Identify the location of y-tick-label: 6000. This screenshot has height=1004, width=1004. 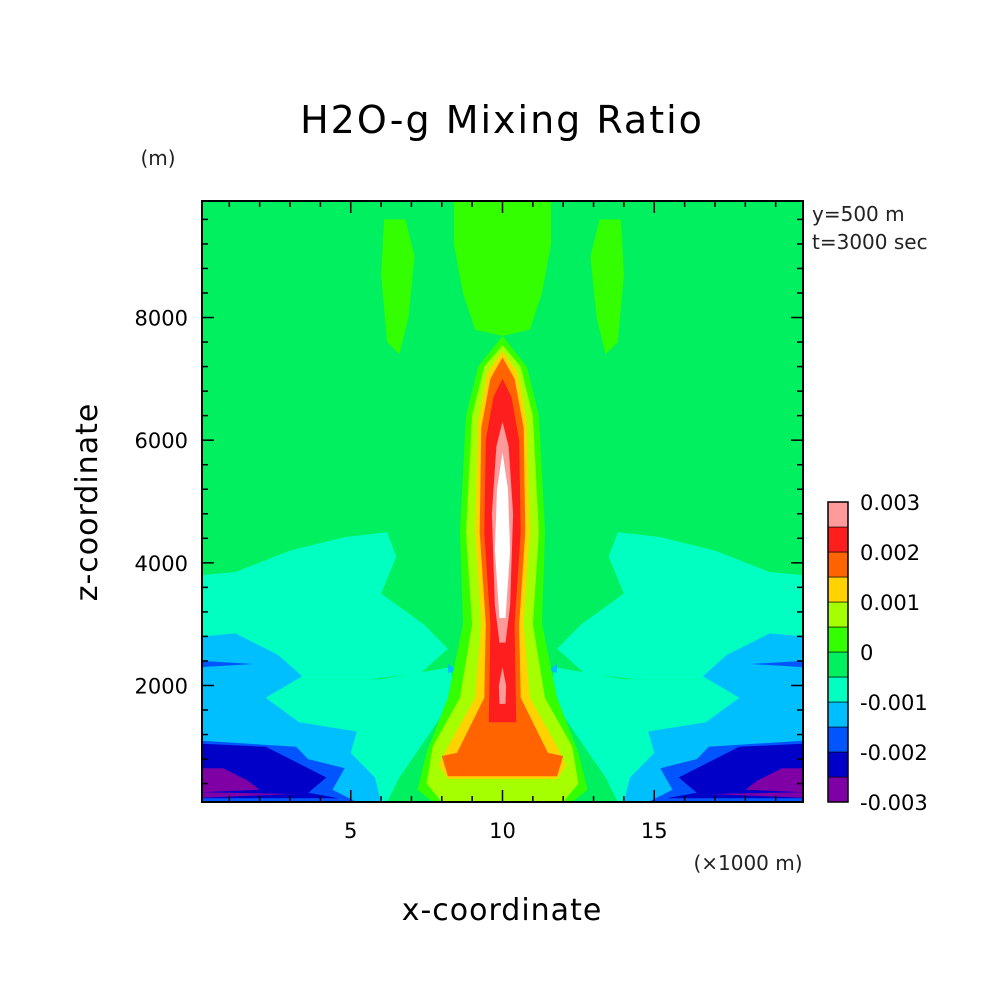
(161, 441).